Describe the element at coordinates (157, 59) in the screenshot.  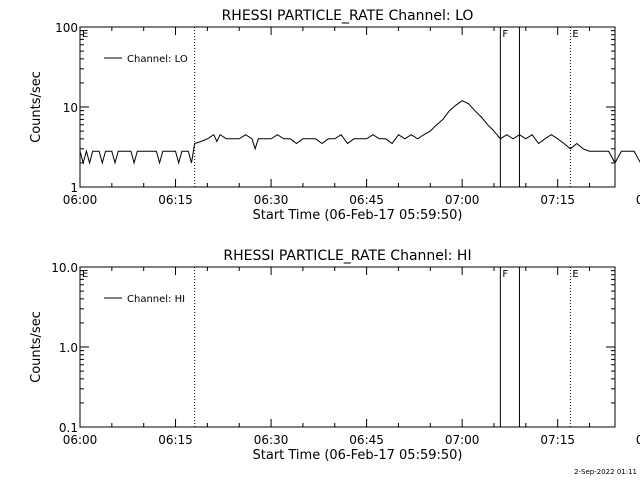
I see `legend-label: Channel: LO` at that location.